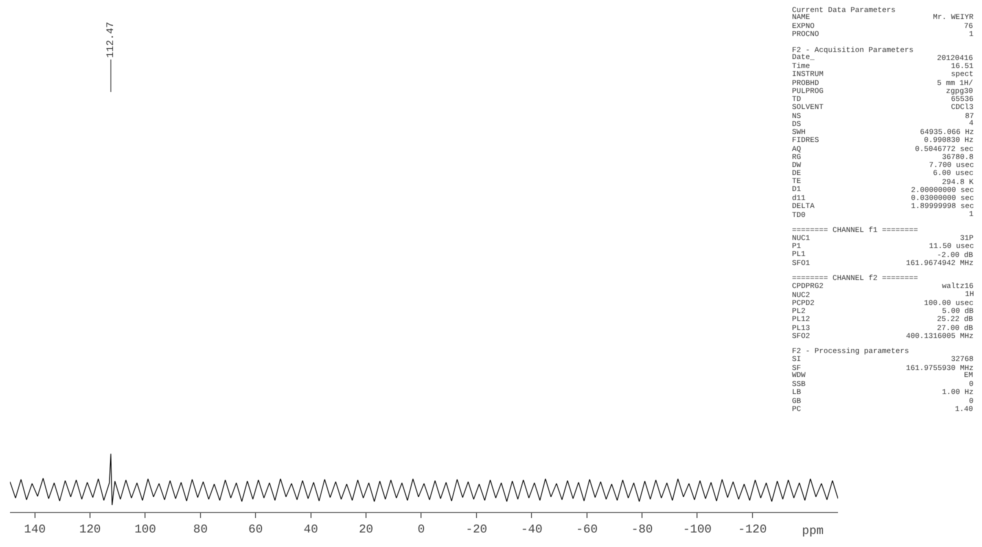  I want to click on x-tick-label: 140, so click(35, 529).